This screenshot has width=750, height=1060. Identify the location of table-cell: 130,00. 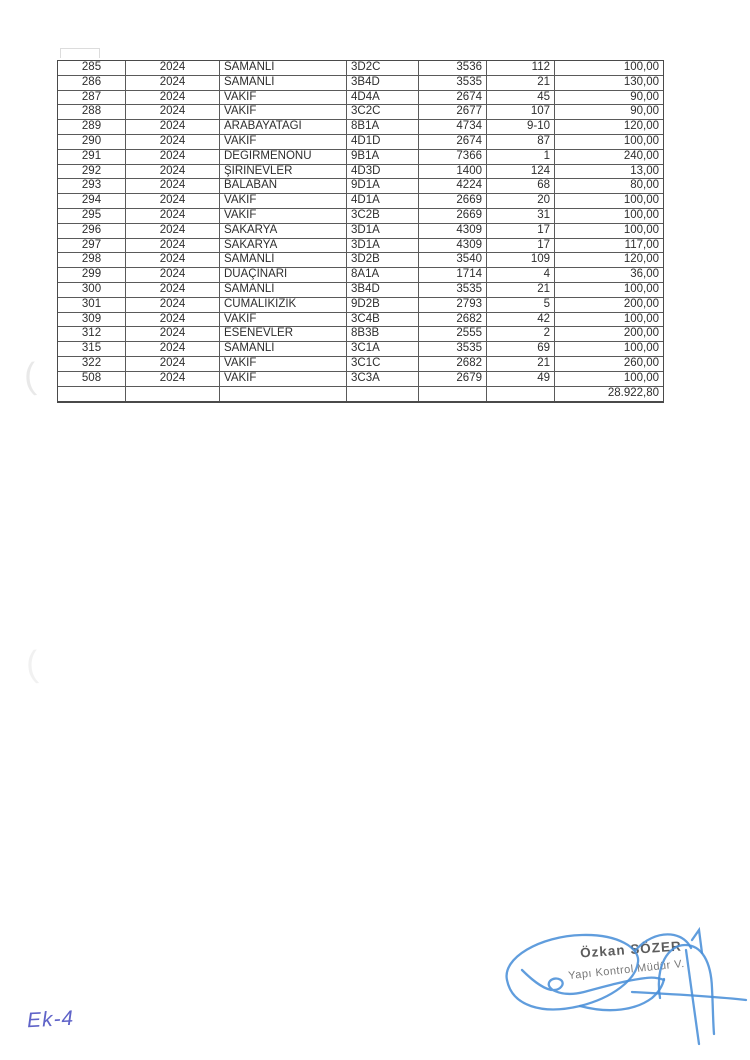
(641, 81).